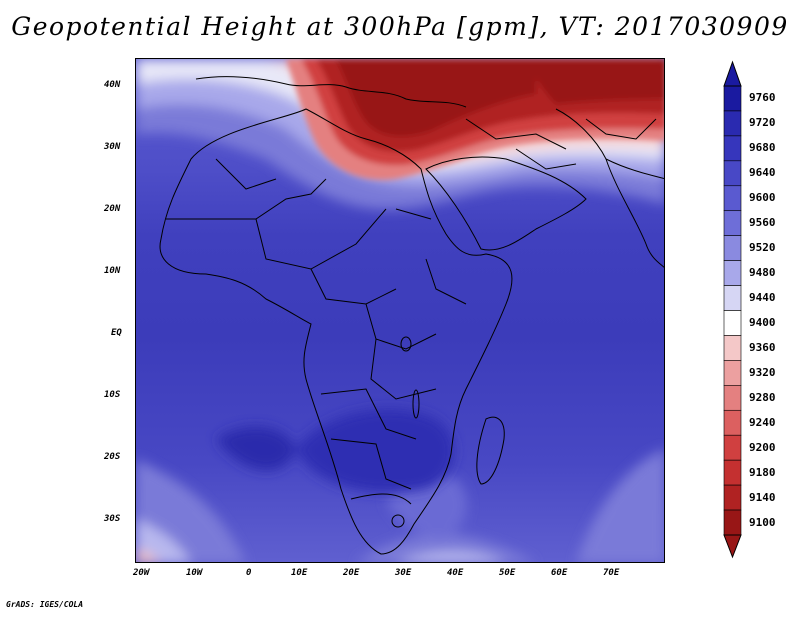 This screenshot has width=800, height=618. Describe the element at coordinates (351, 573) in the screenshot. I see `lon-label: 20E` at that location.